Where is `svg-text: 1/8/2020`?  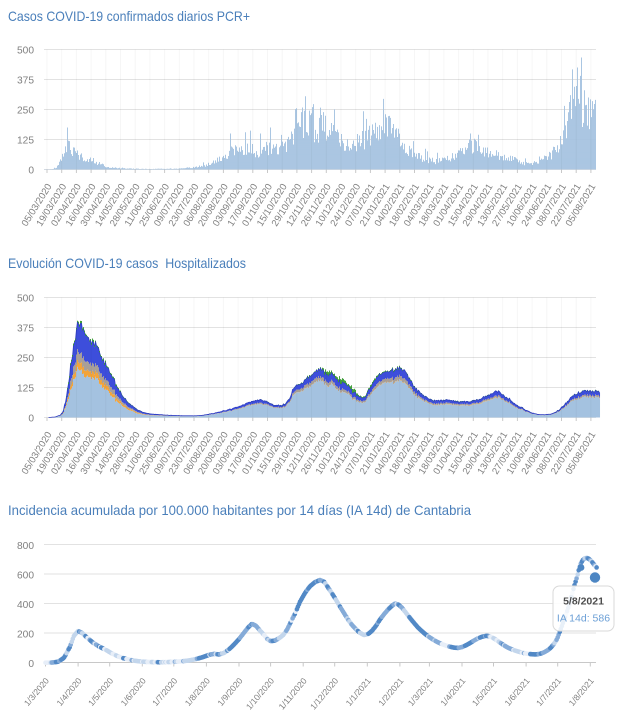 svg-text: 1/8/2020 is located at coordinates (197, 692).